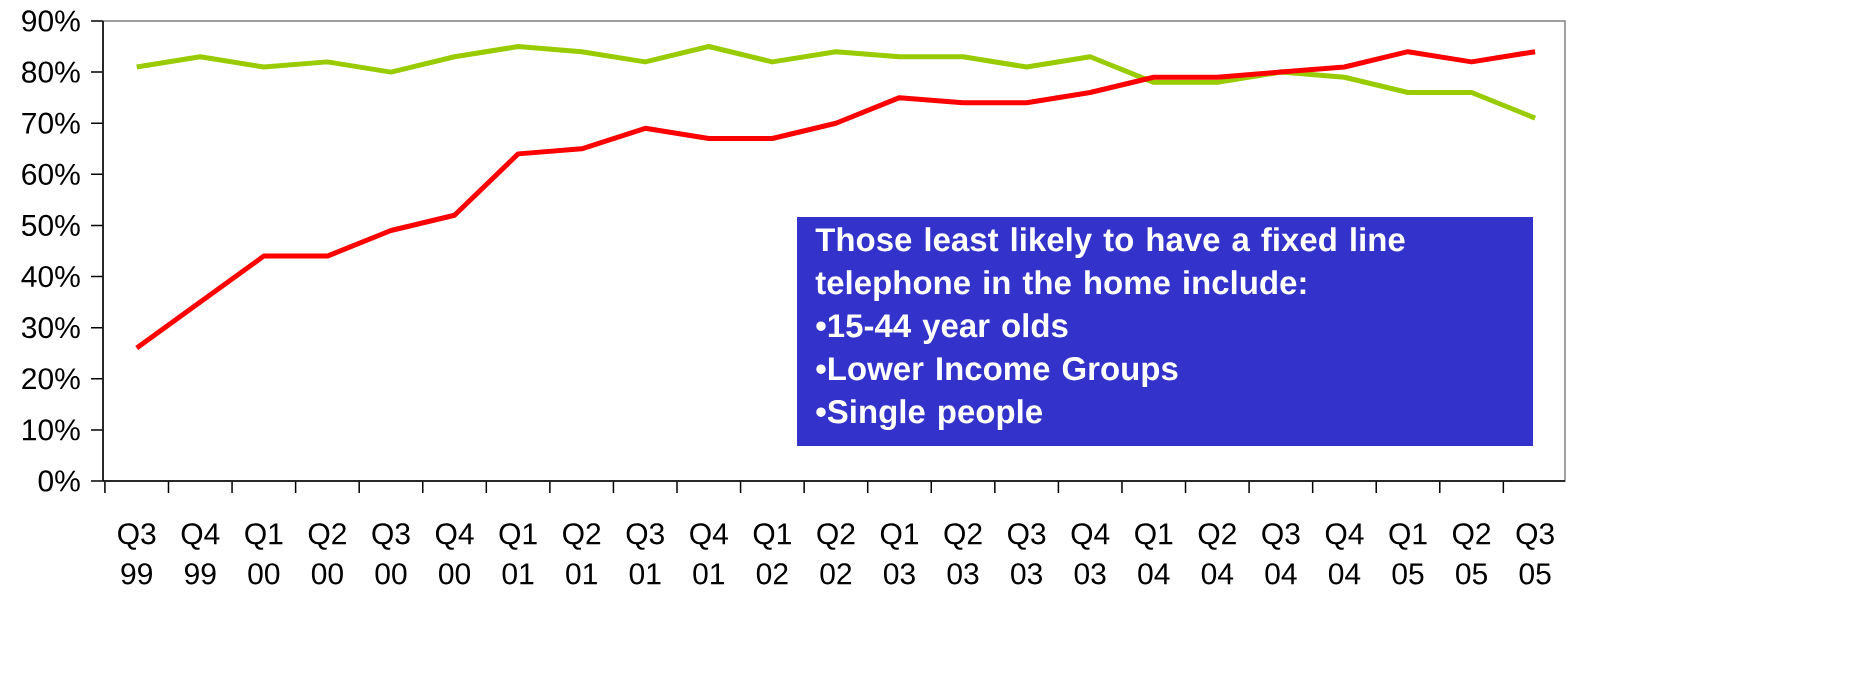 This screenshot has height=699, width=1872. What do you see at coordinates (1281, 554) in the screenshot?
I see `x-tick-label: Q3 04` at bounding box center [1281, 554].